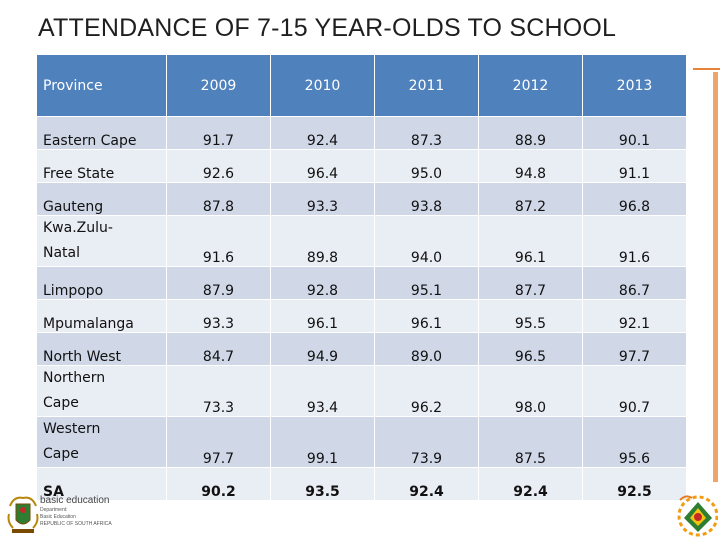 The width and height of the screenshot is (720, 540). Describe the element at coordinates (634, 85) in the screenshot. I see `header-year: 2013` at that location.